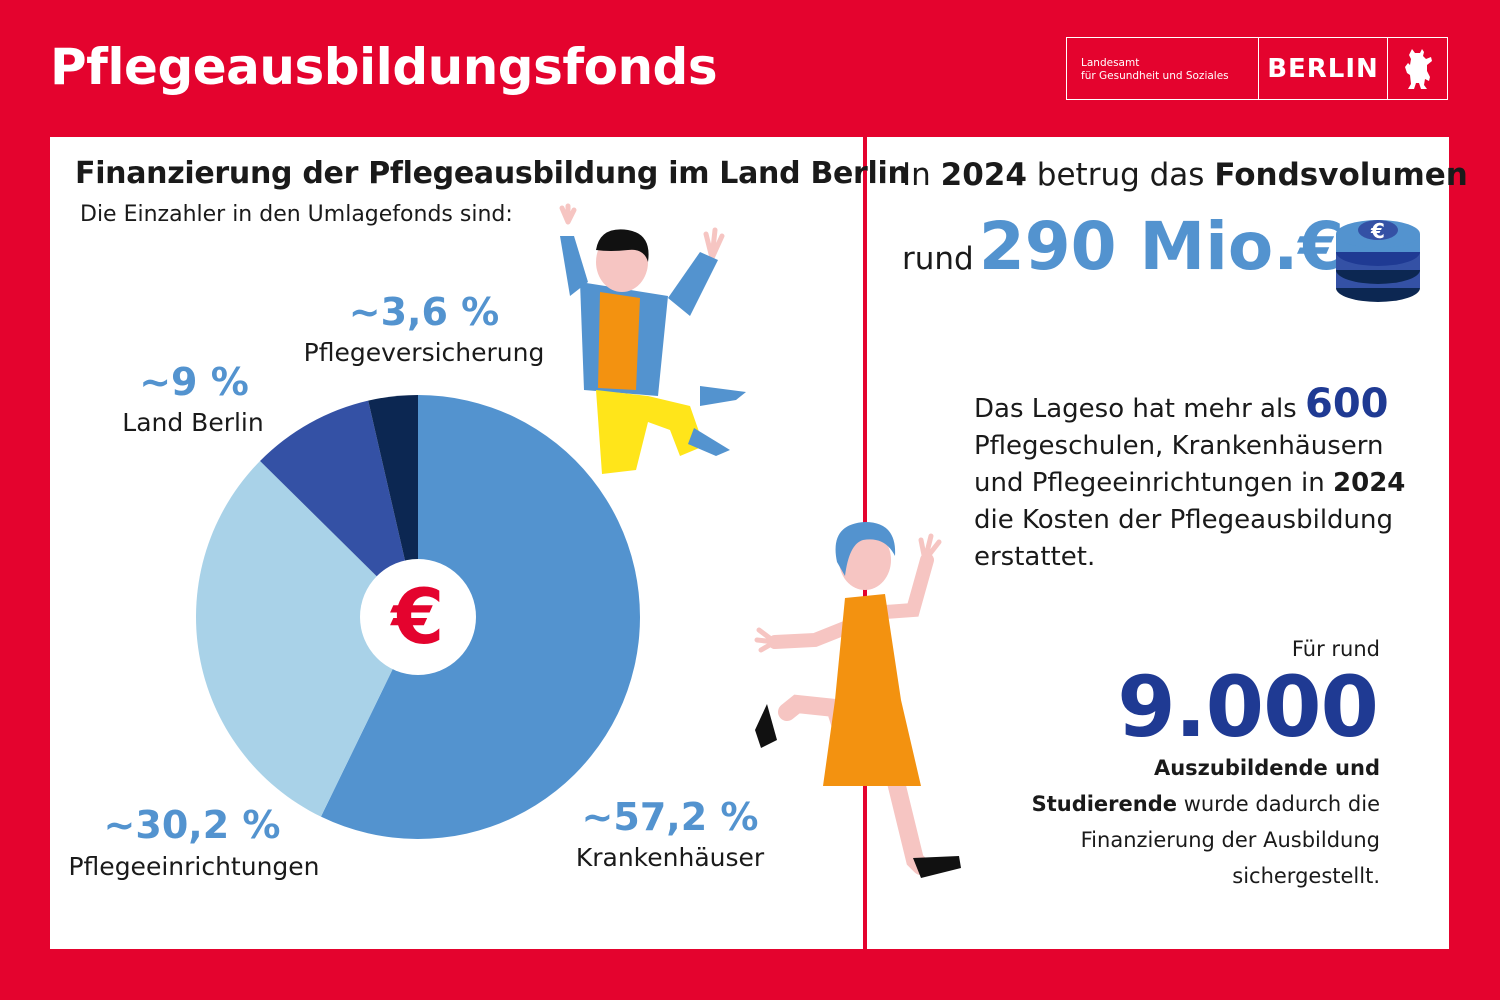 The width and height of the screenshot is (1500, 1000). What do you see at coordinates (1341, 175) in the screenshot?
I see `fund-volume-label: Fondsvolumen` at bounding box center [1341, 175].